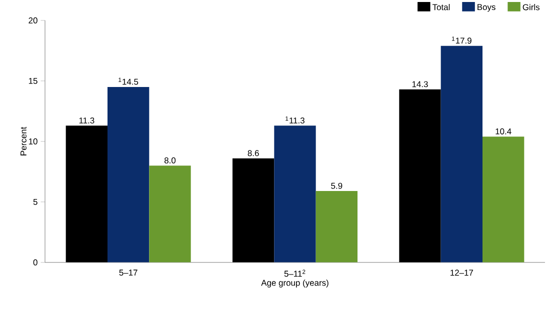 The image size is (560, 309). I want to click on data-label: 8.0, so click(170, 160).